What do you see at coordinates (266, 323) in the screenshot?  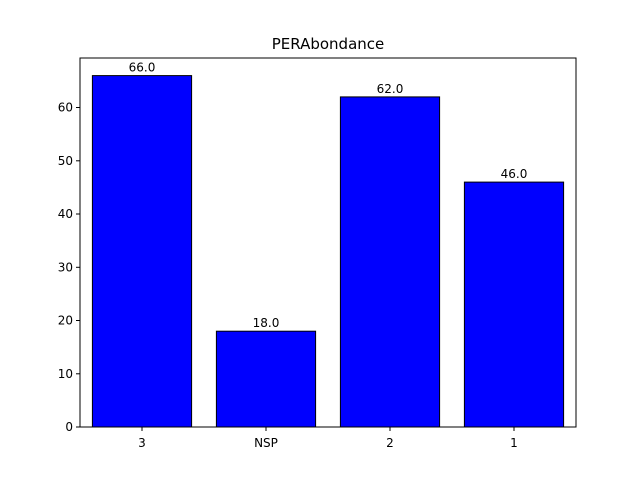 I see `bar-value-label-nsp: 18.0` at bounding box center [266, 323].